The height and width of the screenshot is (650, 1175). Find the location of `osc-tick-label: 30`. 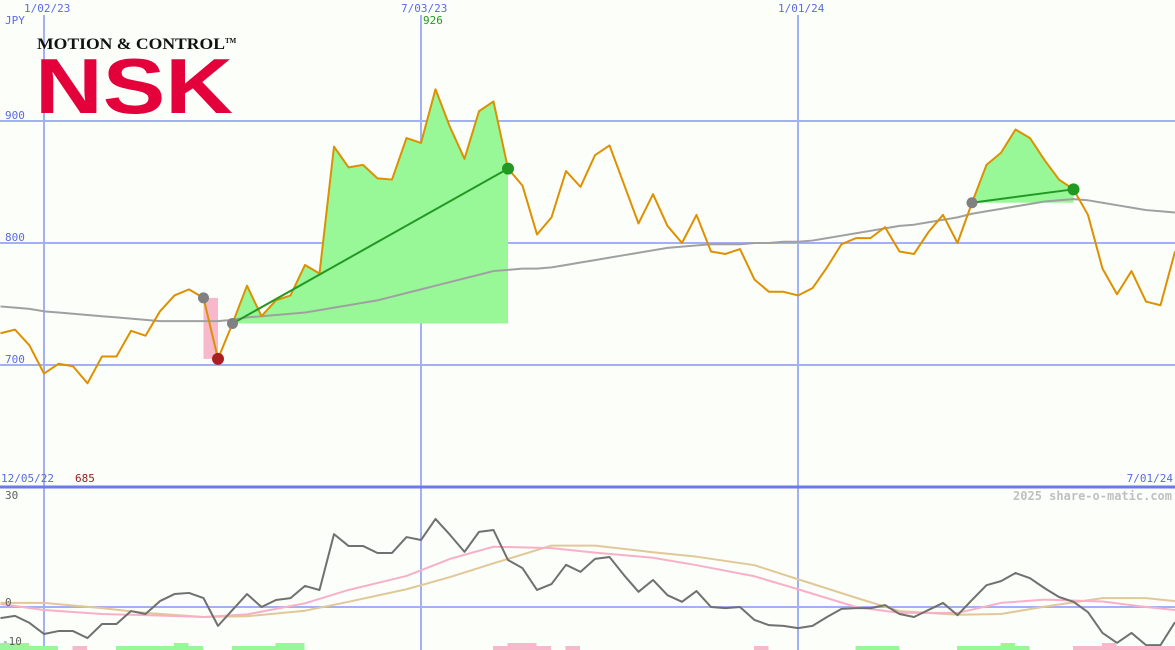

osc-tick-label: 30 is located at coordinates (12, 495).